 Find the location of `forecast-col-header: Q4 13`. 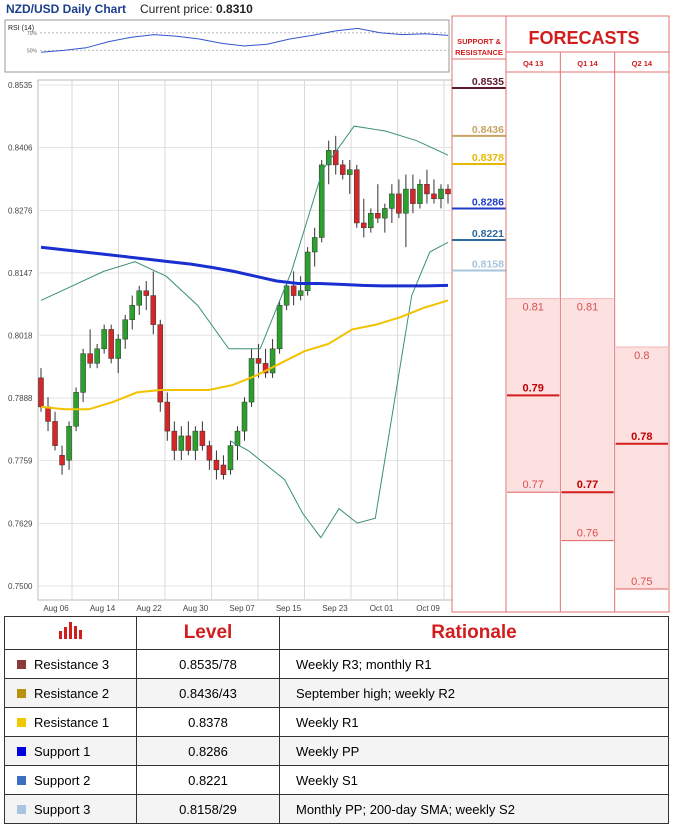

forecast-col-header: Q4 13 is located at coordinates (533, 63).